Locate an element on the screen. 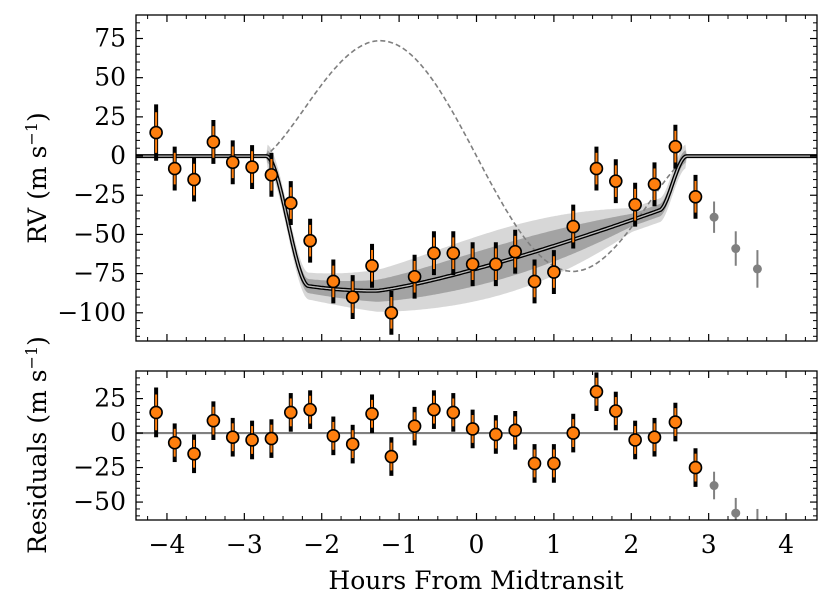 Image resolution: width=831 pixels, height=611 pixels. rv-axis-title: RV (m s−1) is located at coordinates (37, 178).